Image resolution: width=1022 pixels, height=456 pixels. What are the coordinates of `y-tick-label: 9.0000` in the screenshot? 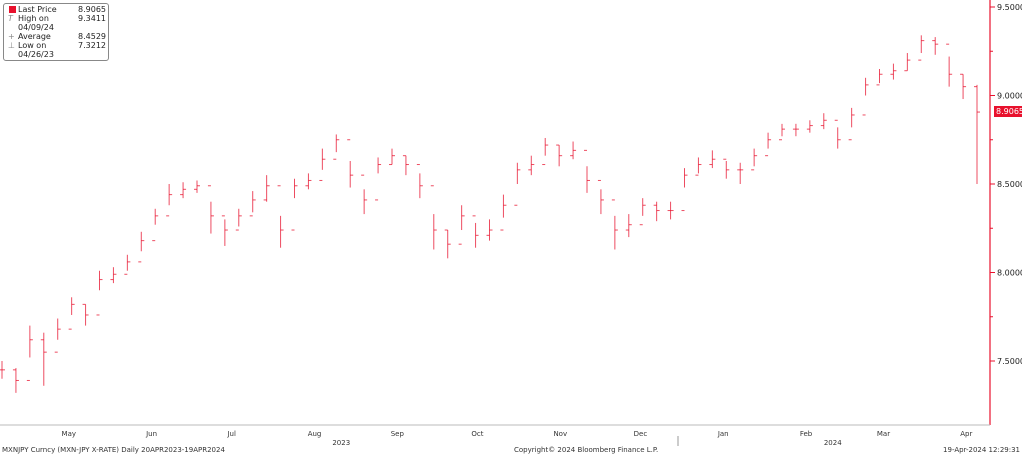 It's located at (1009, 96).